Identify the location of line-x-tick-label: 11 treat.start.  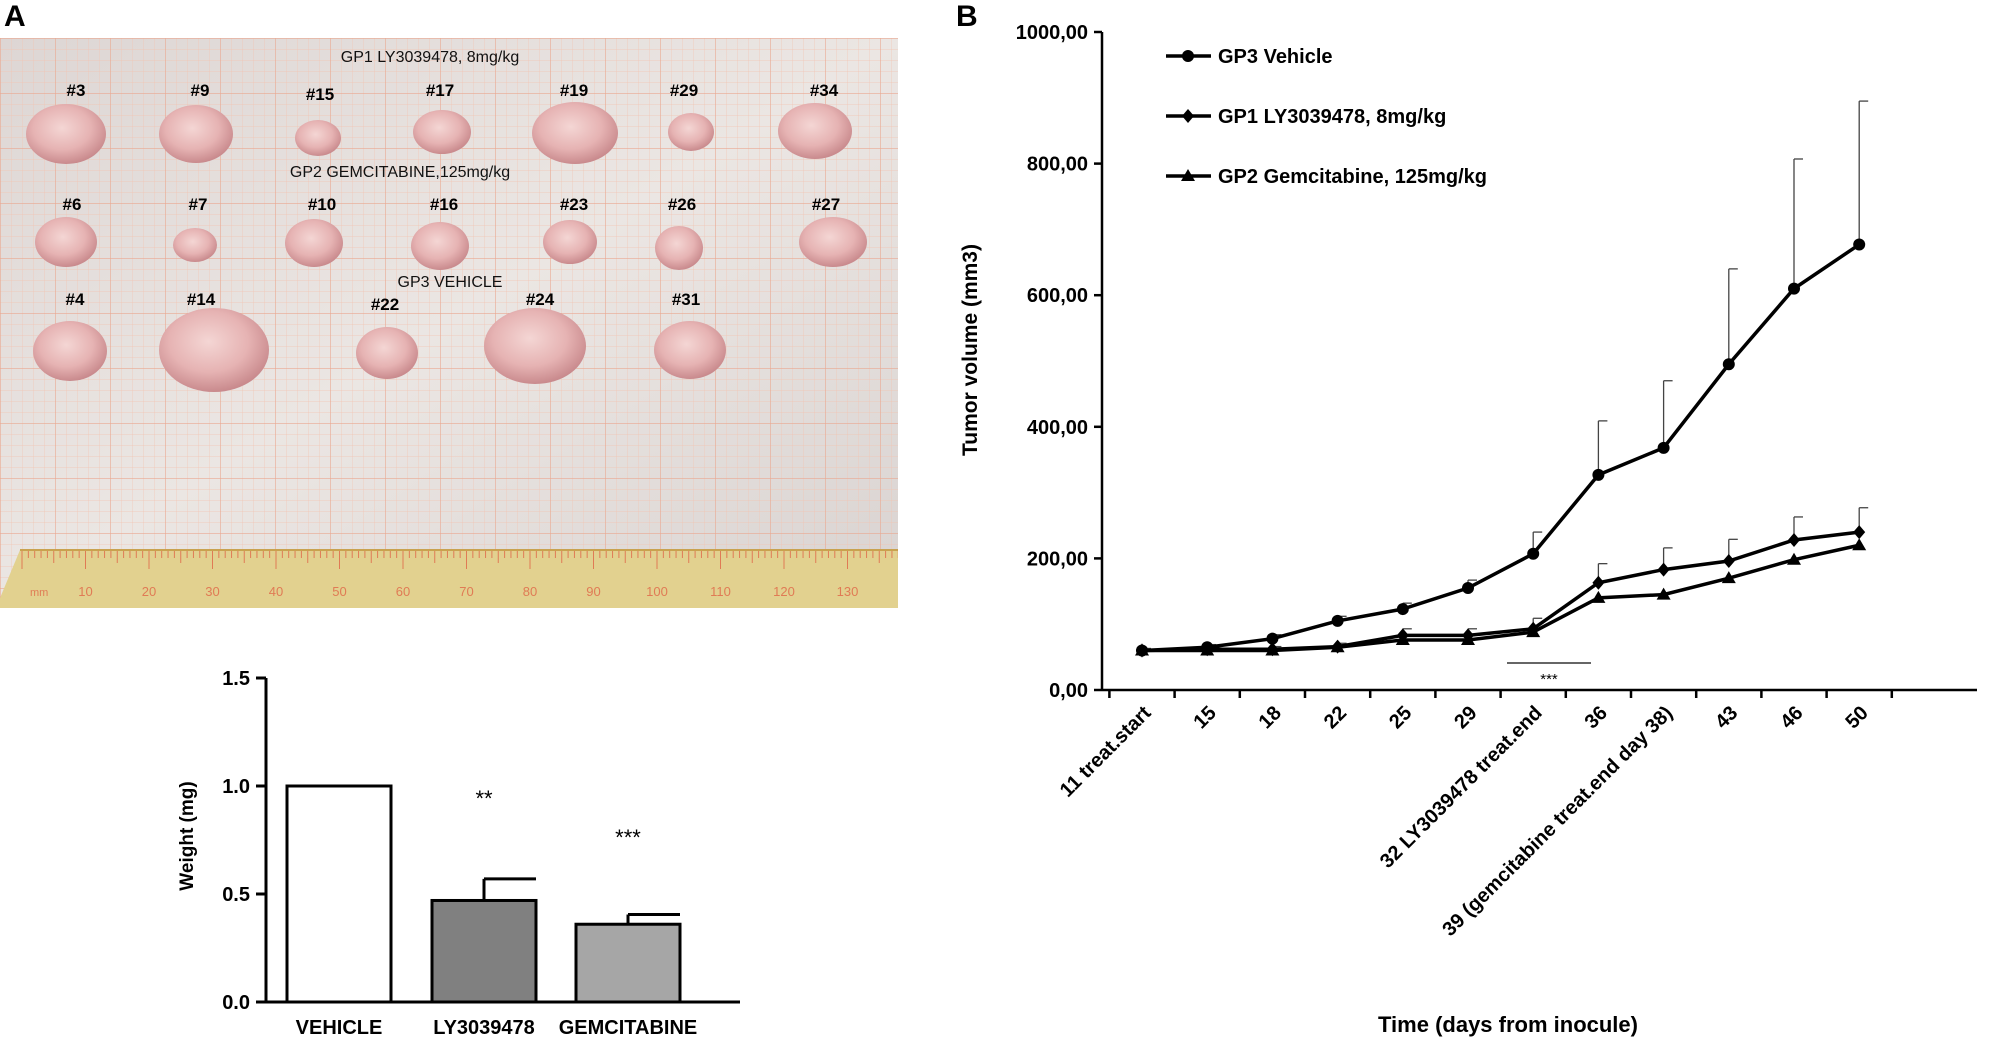
(1106, 752).